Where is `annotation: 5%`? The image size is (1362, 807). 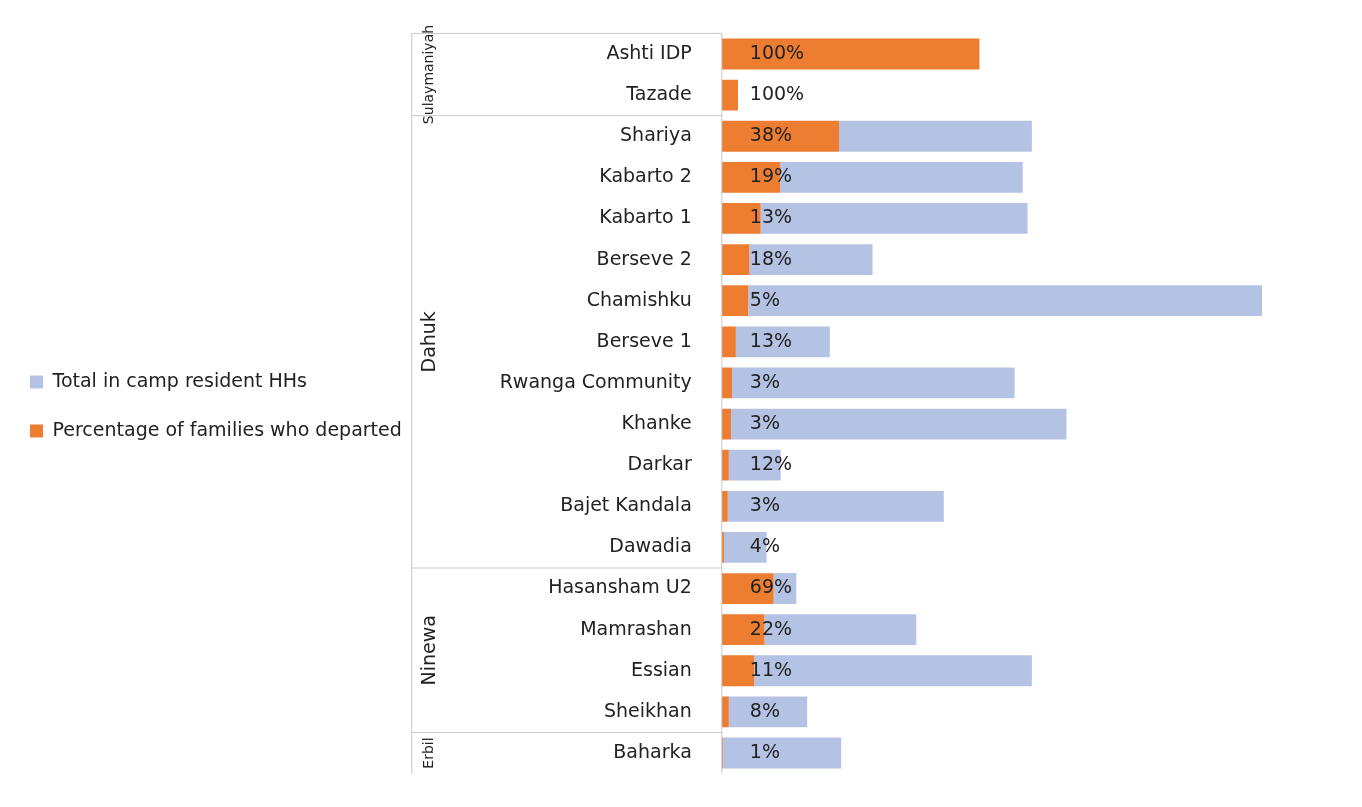
annotation: 5% is located at coordinates (764, 298).